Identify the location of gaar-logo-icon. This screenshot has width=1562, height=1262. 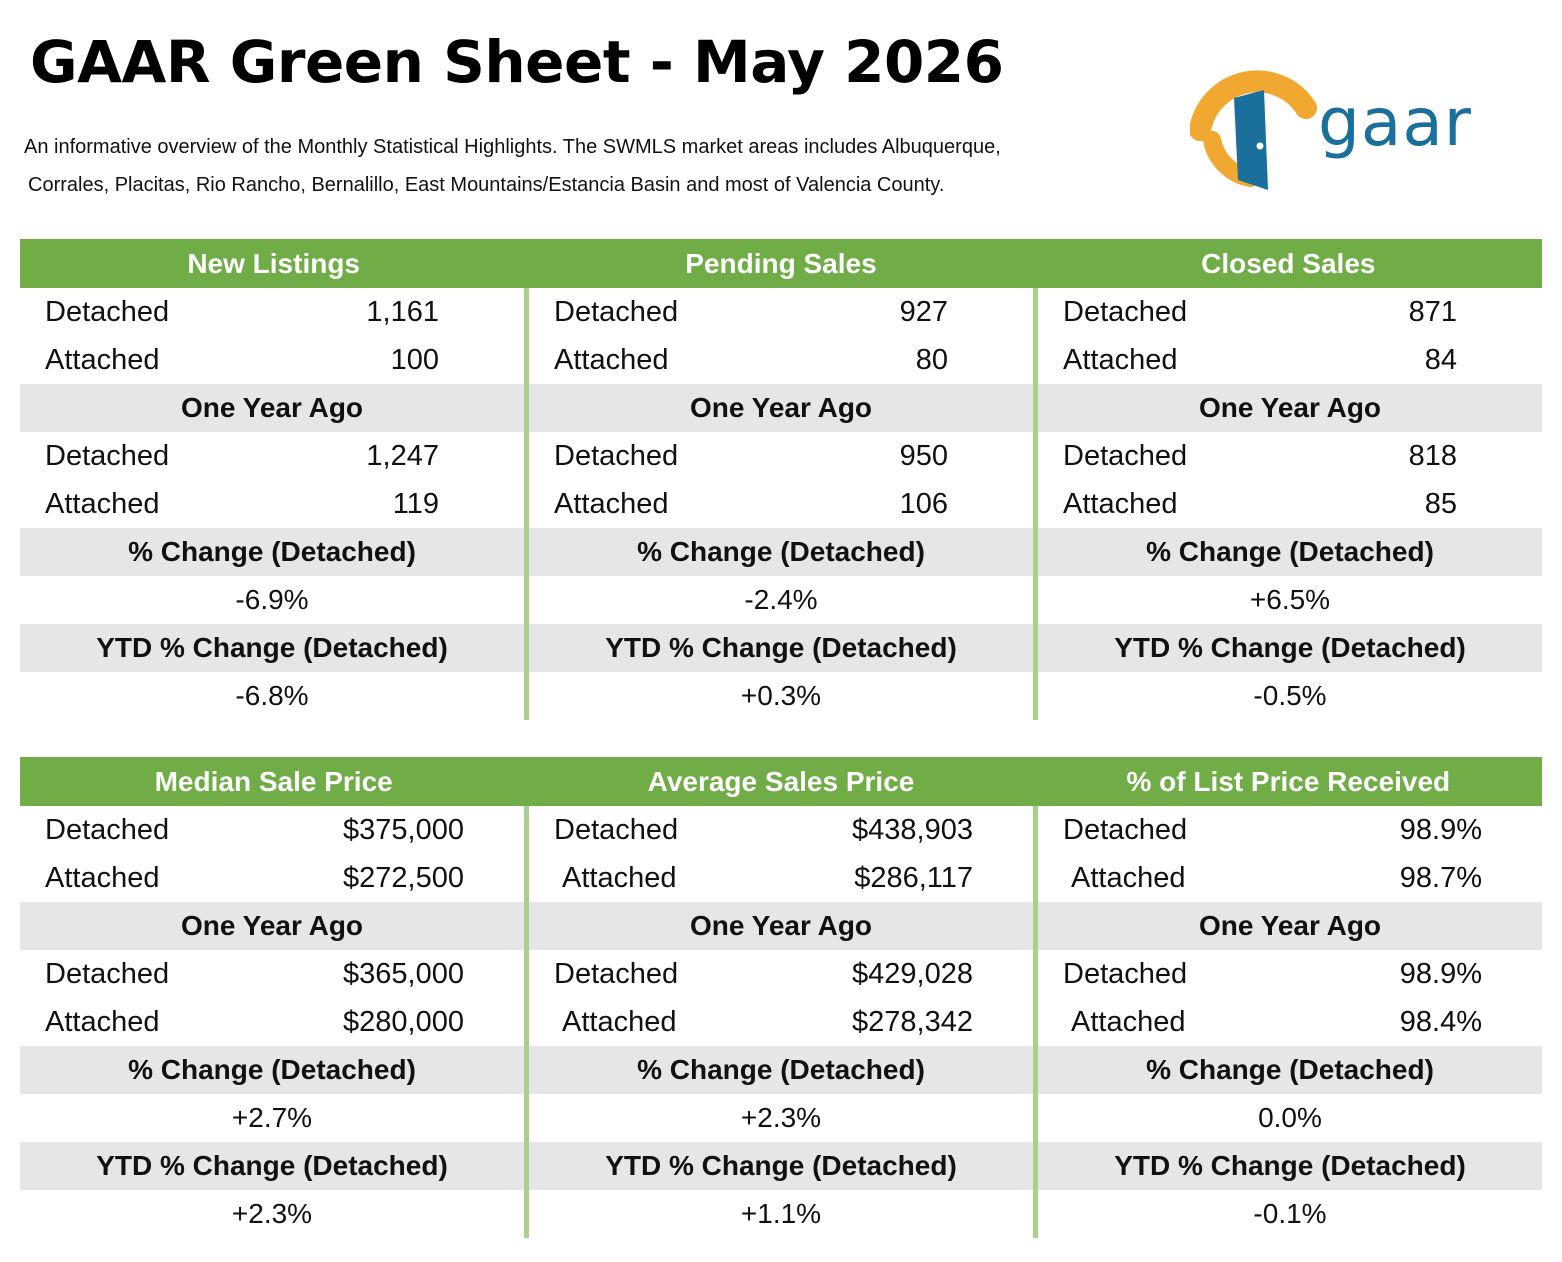
(1253, 130).